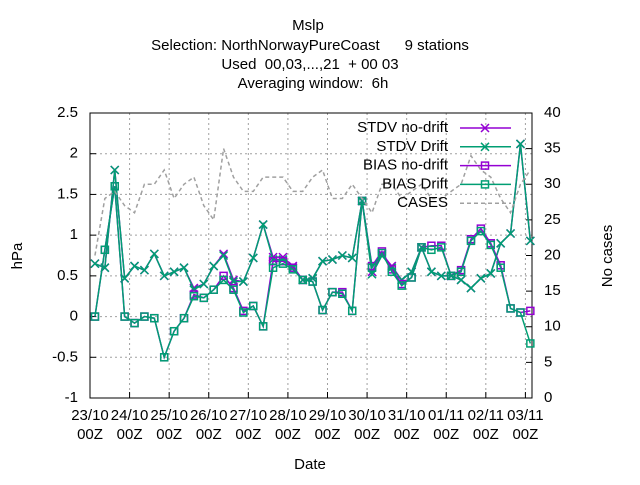  Describe the element at coordinates (17, 255) in the screenshot. I see `y-axis-label: hPa` at that location.